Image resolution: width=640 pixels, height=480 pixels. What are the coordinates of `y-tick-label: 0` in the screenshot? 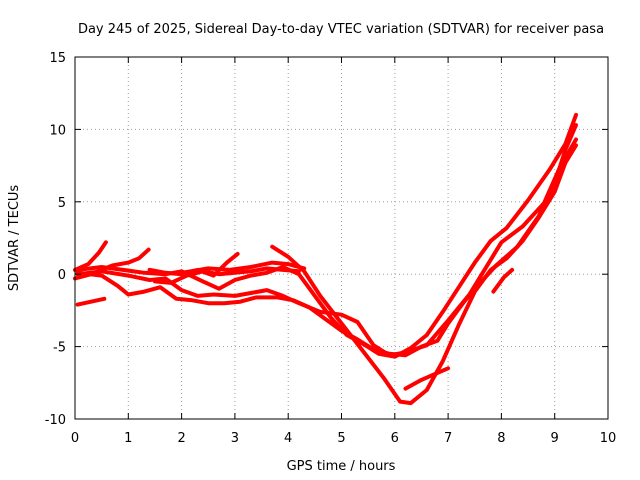 It's located at (62, 275).